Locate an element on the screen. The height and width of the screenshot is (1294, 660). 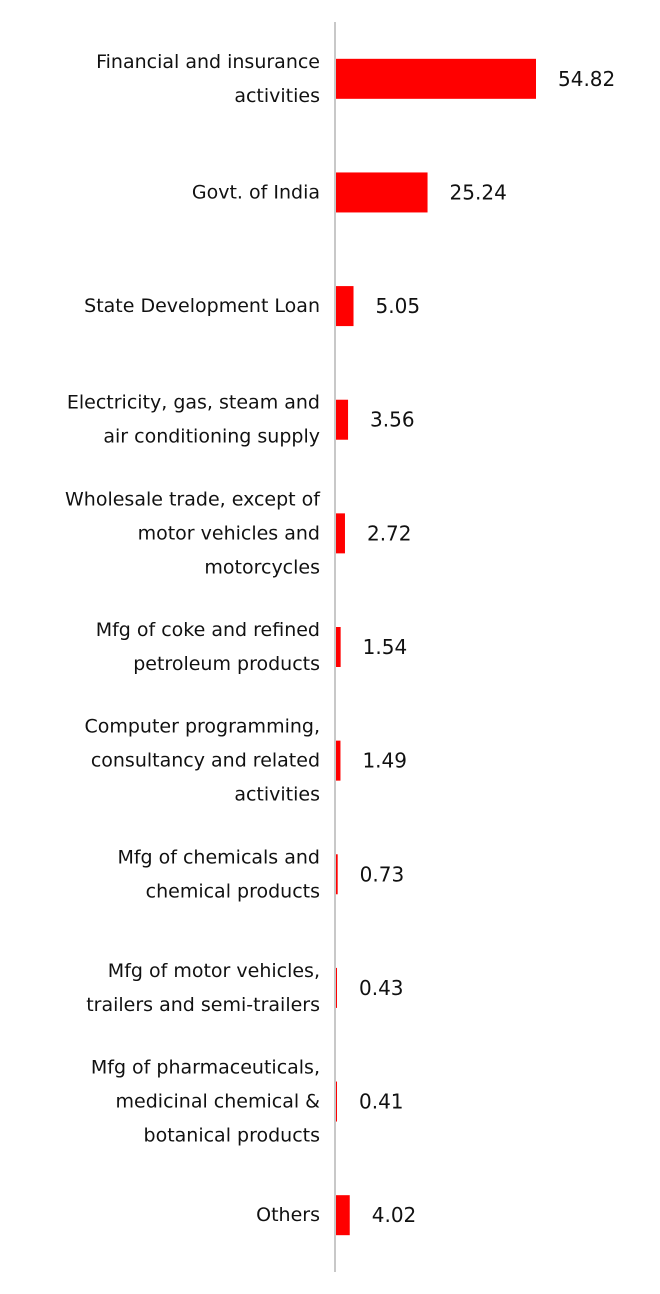
data-label: 1.54 is located at coordinates (385, 647).